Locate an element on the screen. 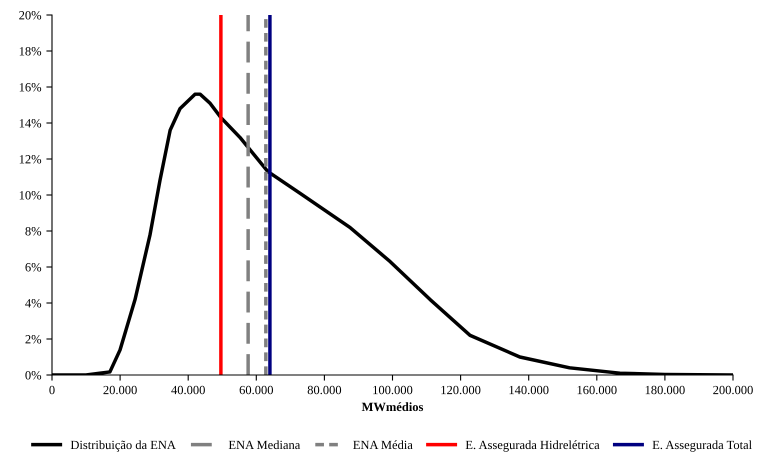 The height and width of the screenshot is (457, 763). x-tick-label: 20.000 is located at coordinates (120, 390).